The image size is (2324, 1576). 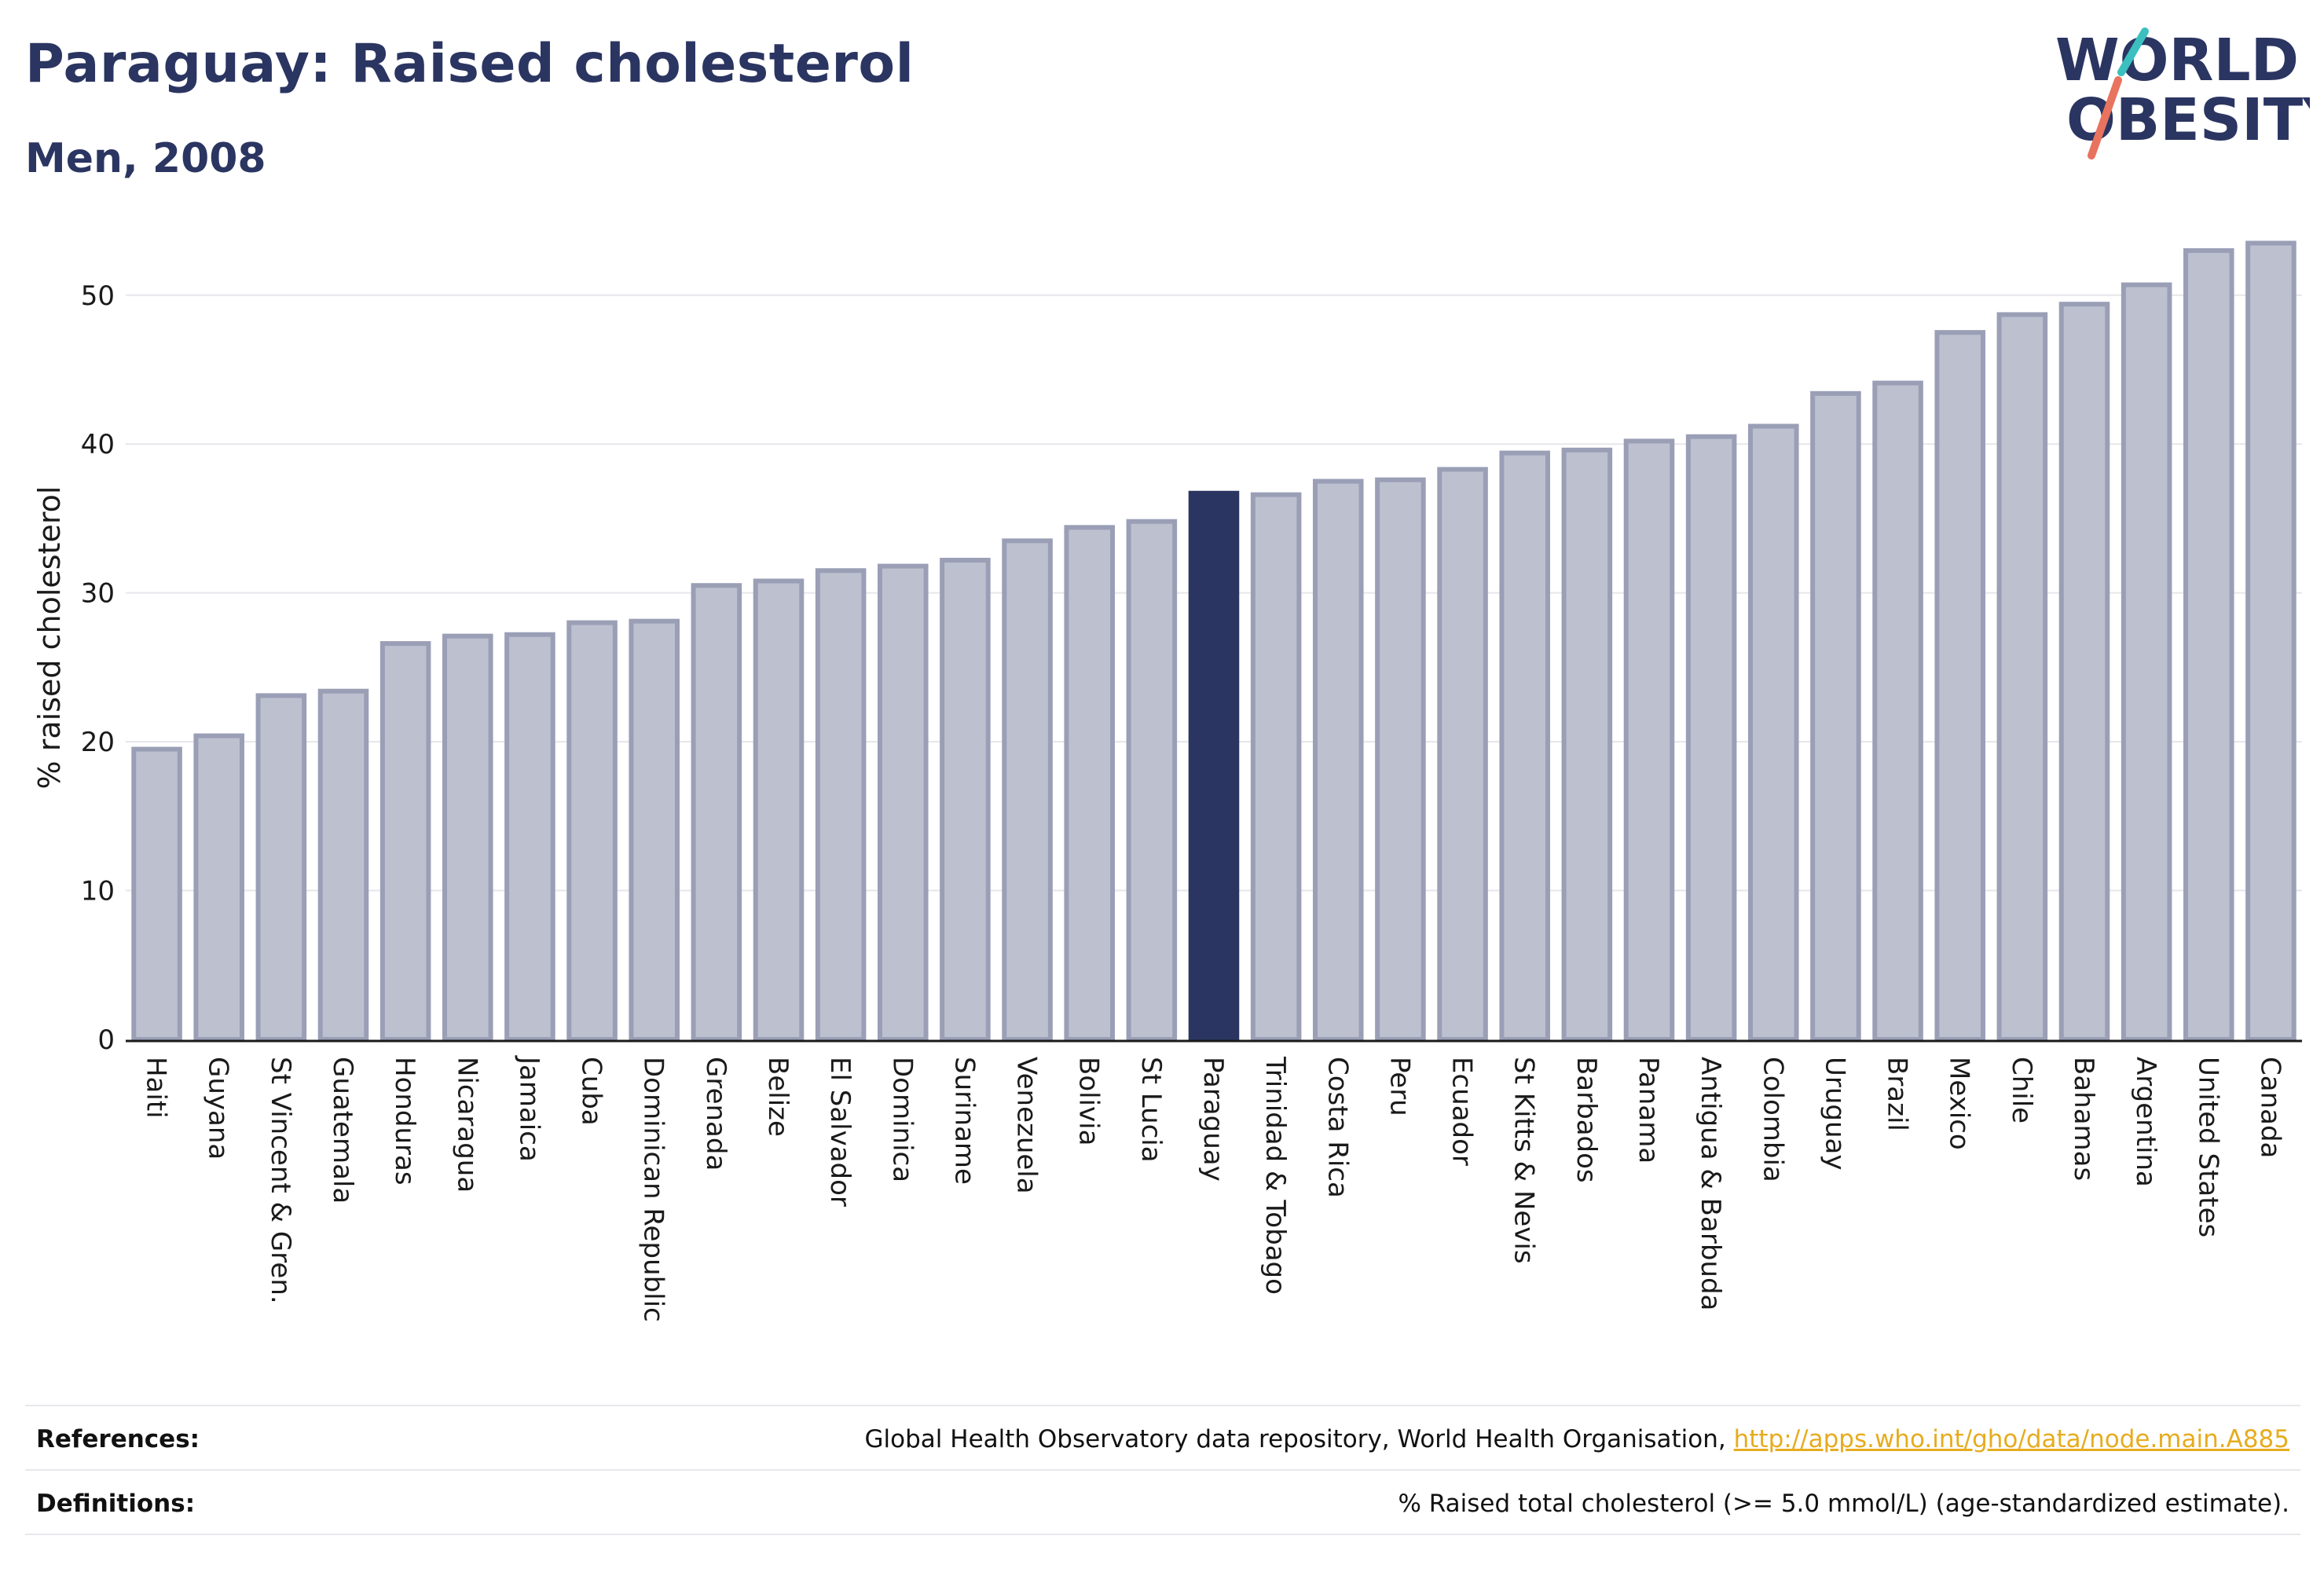 I want to click on x-category-label: Honduras, so click(x=404, y=1121).